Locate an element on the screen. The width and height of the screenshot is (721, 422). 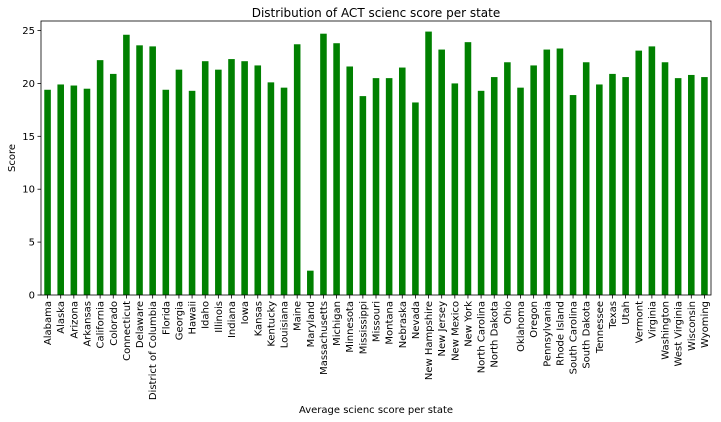
x-tick-label: District of Columbia is located at coordinates (153, 350).